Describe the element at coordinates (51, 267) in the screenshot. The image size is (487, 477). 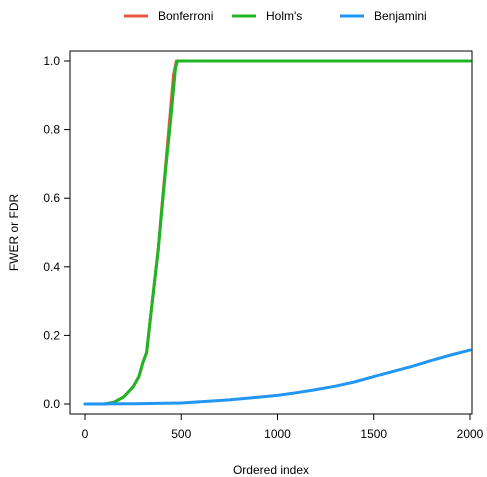
I see `y-tick-label: 0.4` at that location.